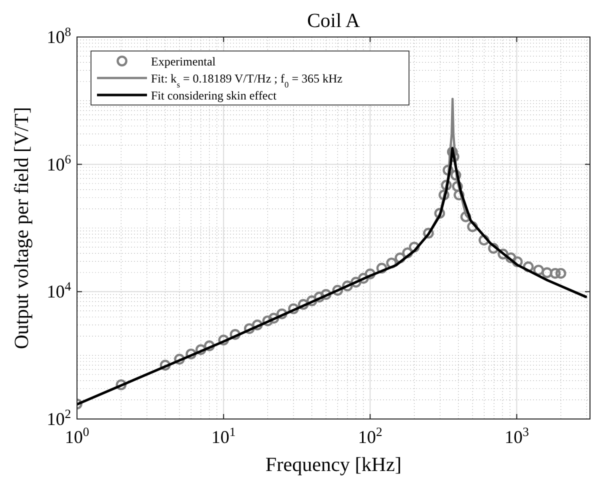 The height and width of the screenshot is (478, 593). Describe the element at coordinates (333, 465) in the screenshot. I see `x-axis-title: Frequency [kHz]` at that location.